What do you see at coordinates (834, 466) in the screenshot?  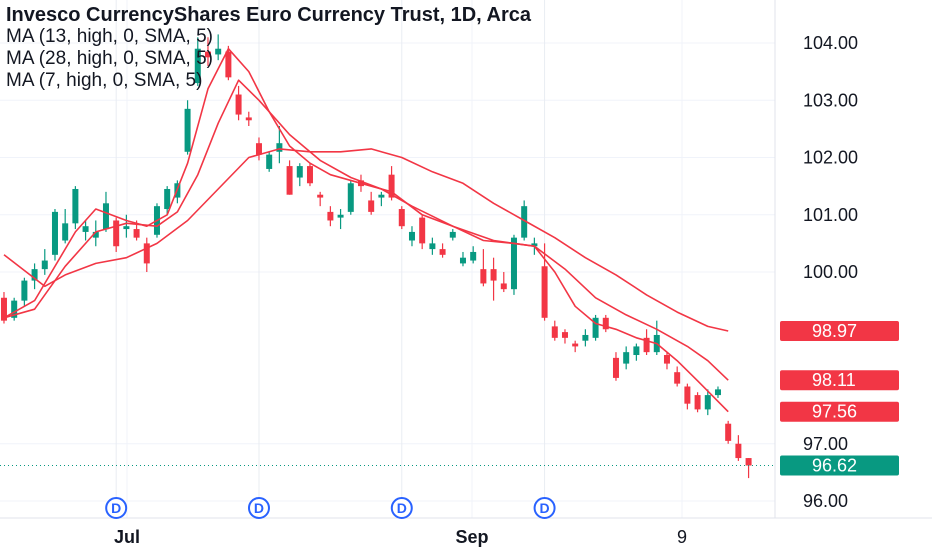 I see `price-badge-label: 96.62` at bounding box center [834, 466].